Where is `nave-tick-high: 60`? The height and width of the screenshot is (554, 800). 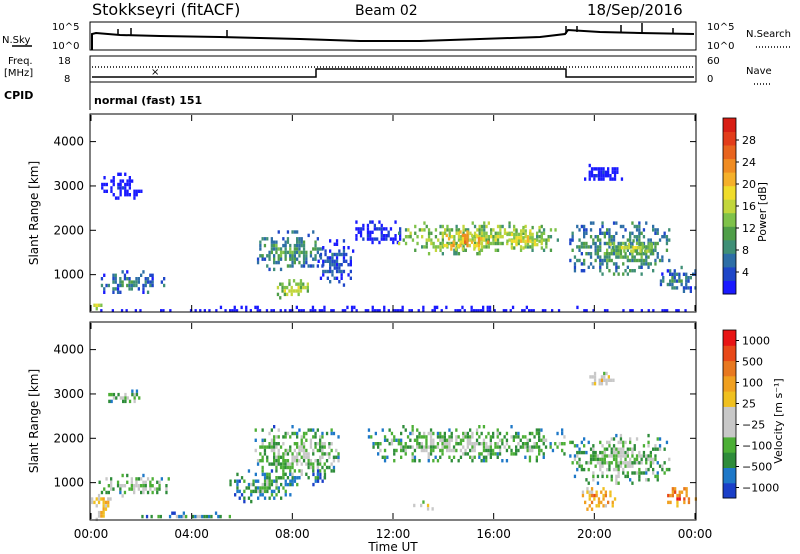
nave-tick-high: 60 is located at coordinates (713, 61).